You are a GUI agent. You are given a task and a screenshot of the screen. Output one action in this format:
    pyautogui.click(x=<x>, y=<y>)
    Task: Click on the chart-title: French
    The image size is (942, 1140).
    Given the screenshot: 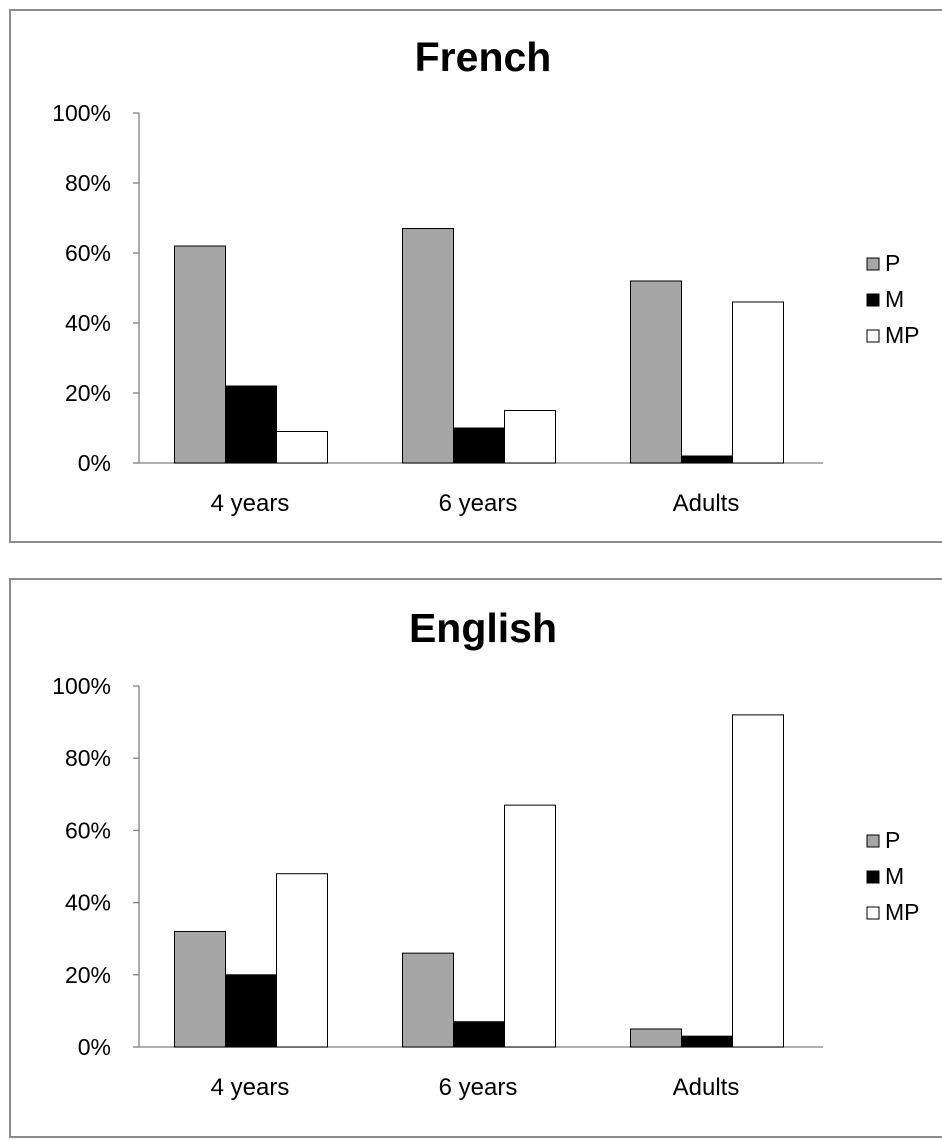 What is the action you would take?
    pyautogui.click(x=483, y=57)
    